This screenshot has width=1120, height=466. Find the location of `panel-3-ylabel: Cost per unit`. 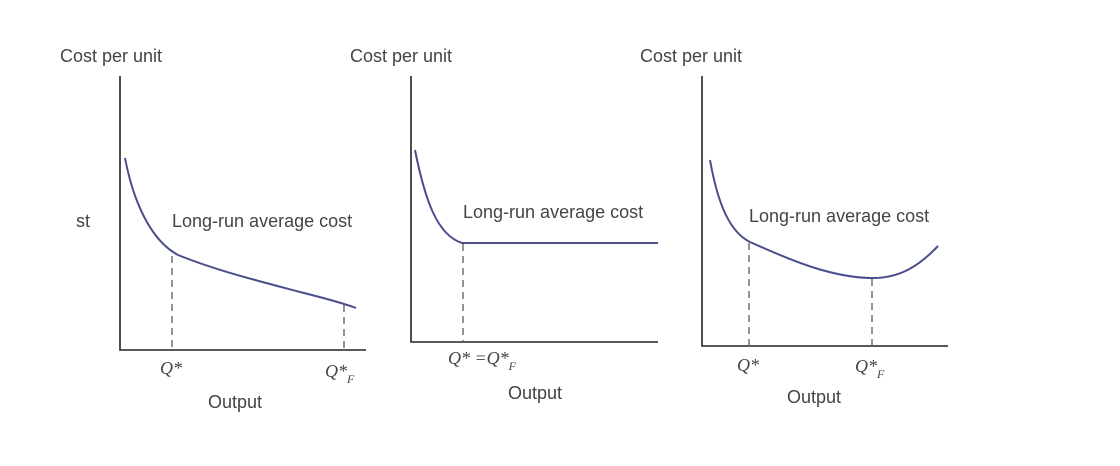

panel-3-ylabel: Cost per unit is located at coordinates (691, 56).